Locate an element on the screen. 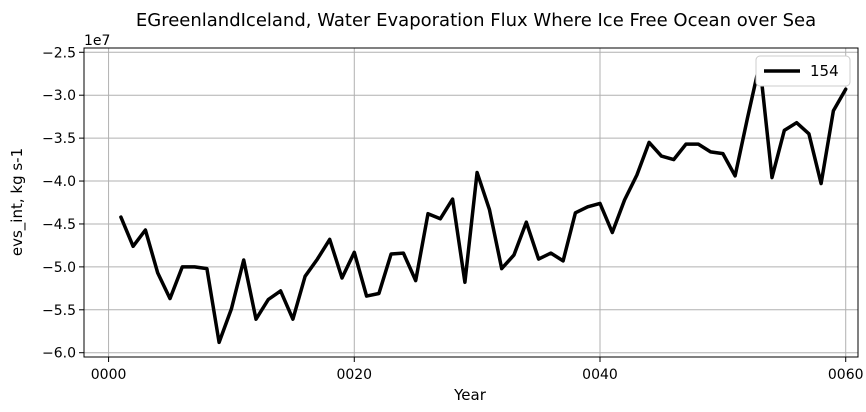  y-axis: −2.5 −3.0 −3.5 −4.0 −4.5 −5.0 −5.5 −6.0 is located at coordinates (63, 203).